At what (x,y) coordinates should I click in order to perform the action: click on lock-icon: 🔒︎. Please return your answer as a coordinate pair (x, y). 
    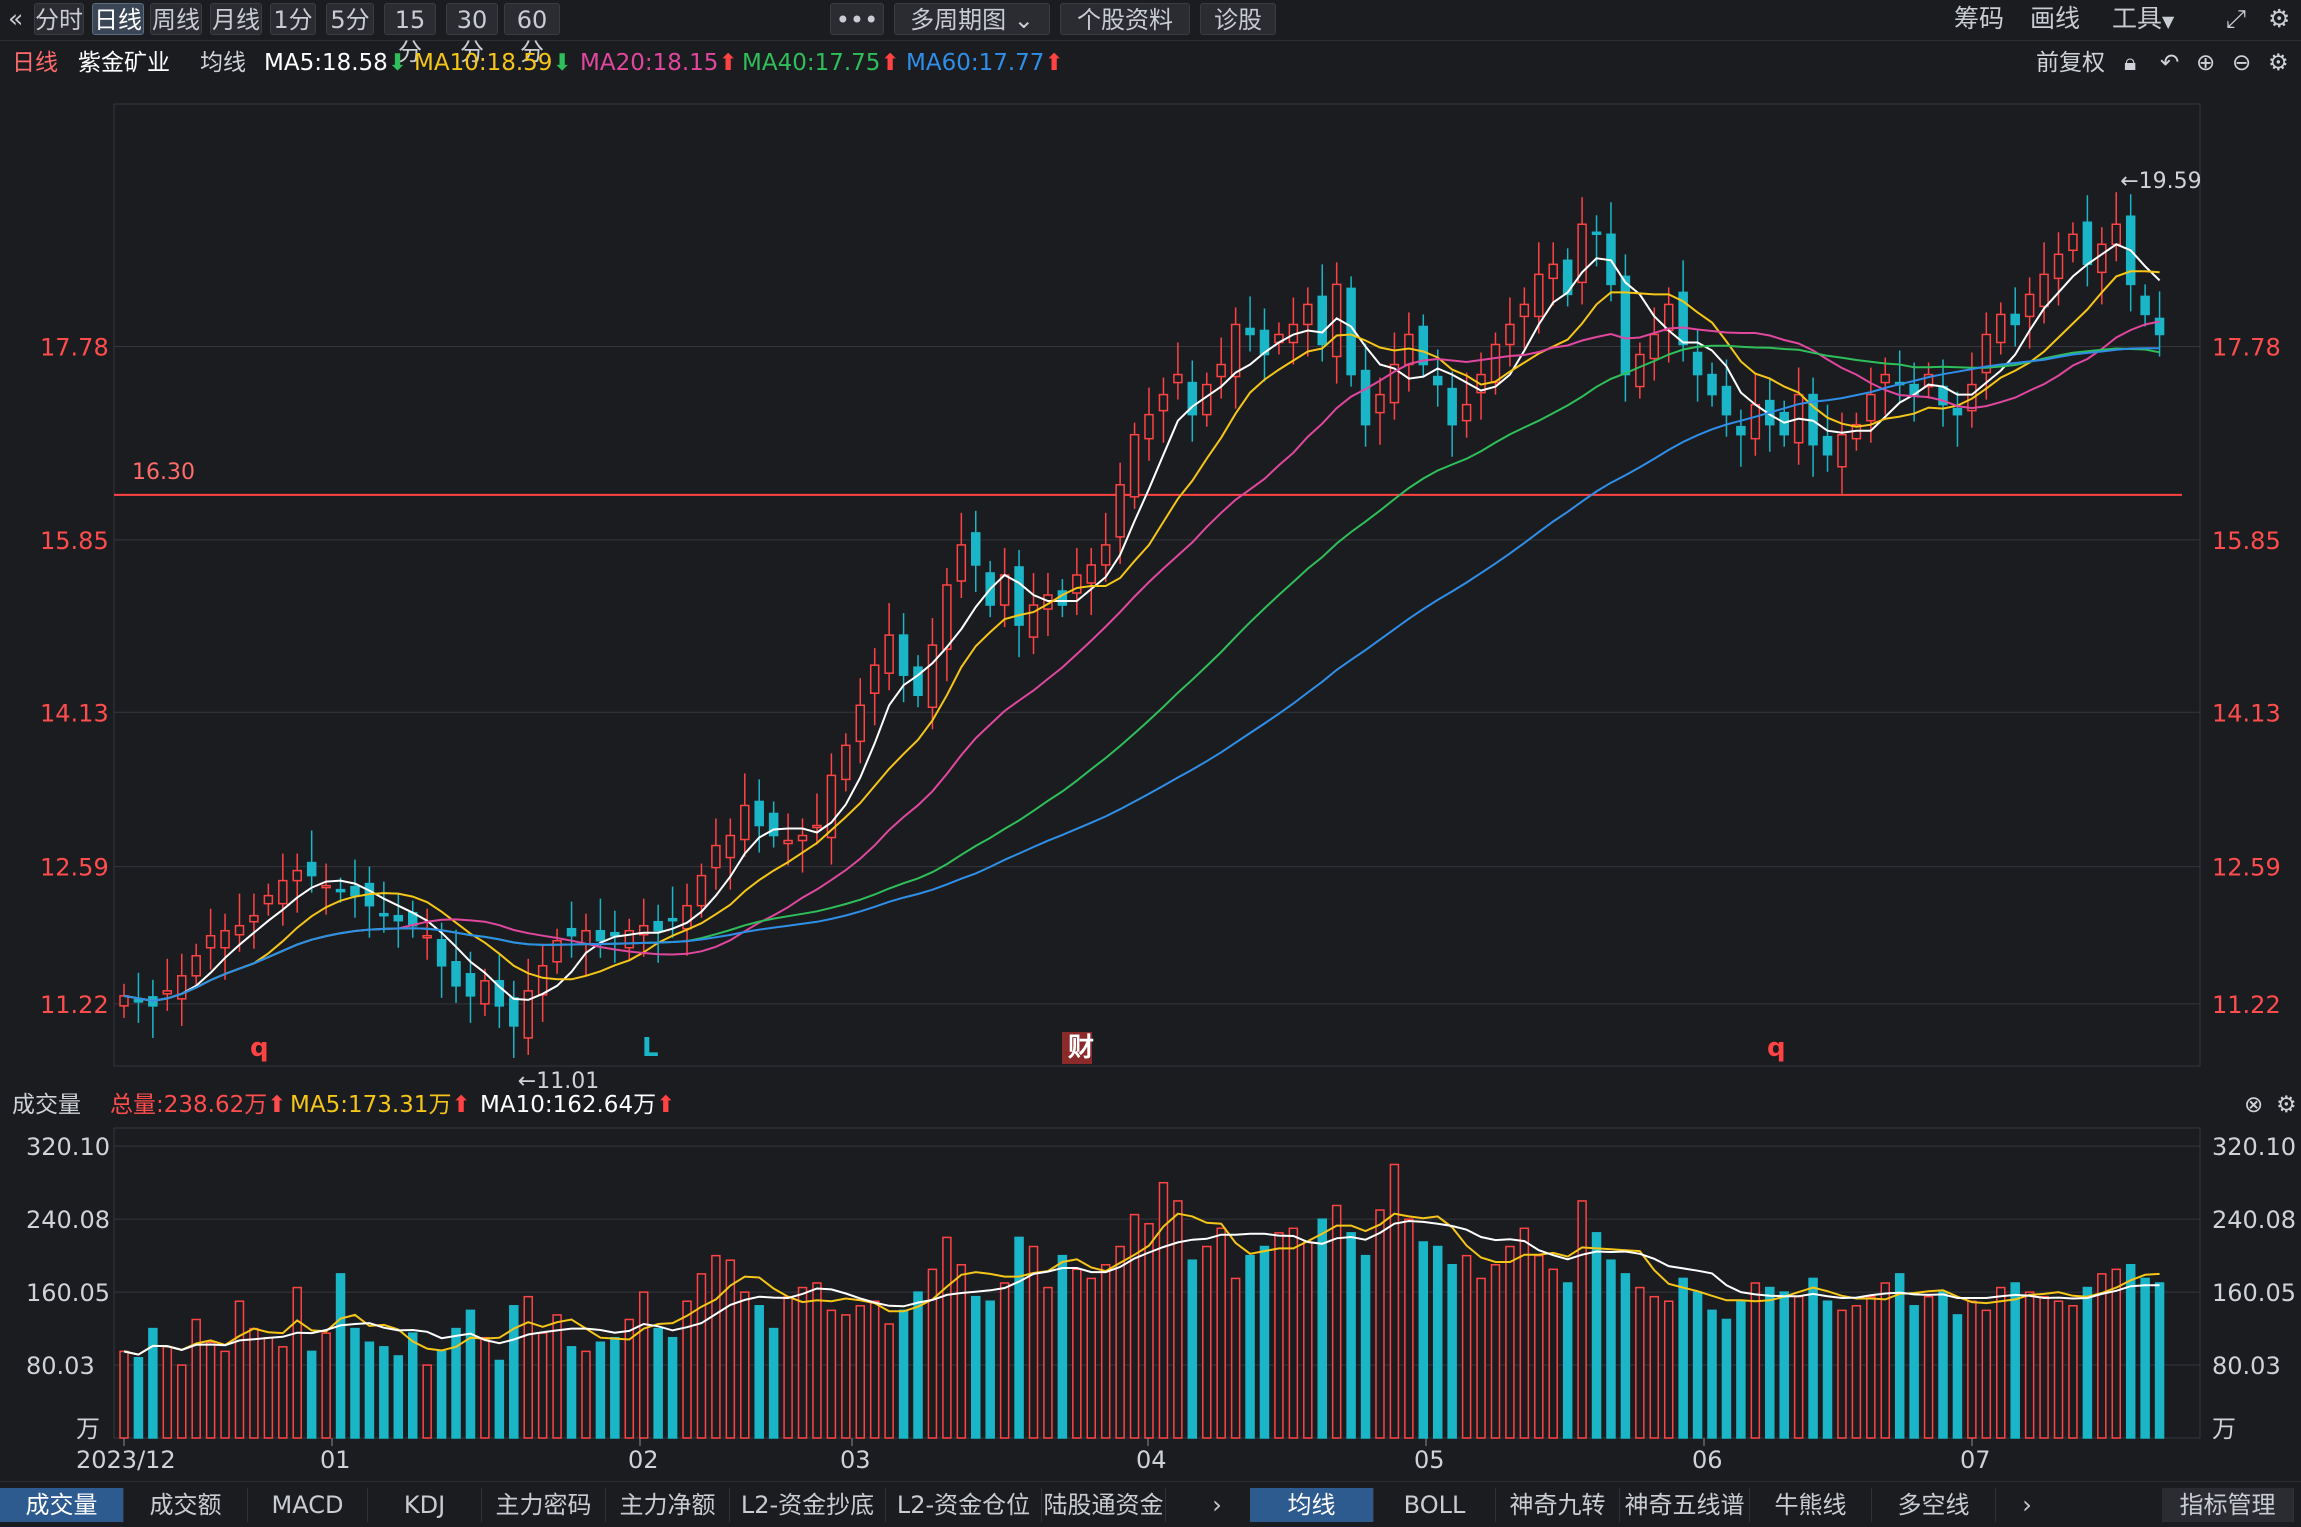
    Looking at the image, I should click on (2130, 63).